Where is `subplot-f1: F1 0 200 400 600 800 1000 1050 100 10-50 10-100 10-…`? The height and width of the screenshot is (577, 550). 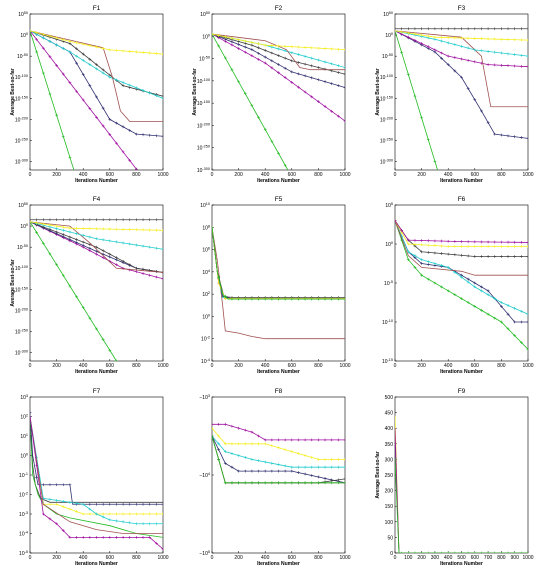
subplot-f1: F1 0 200 400 600 800 1000 1050 100 10-50 10-100 10-… is located at coordinates (89, 94).